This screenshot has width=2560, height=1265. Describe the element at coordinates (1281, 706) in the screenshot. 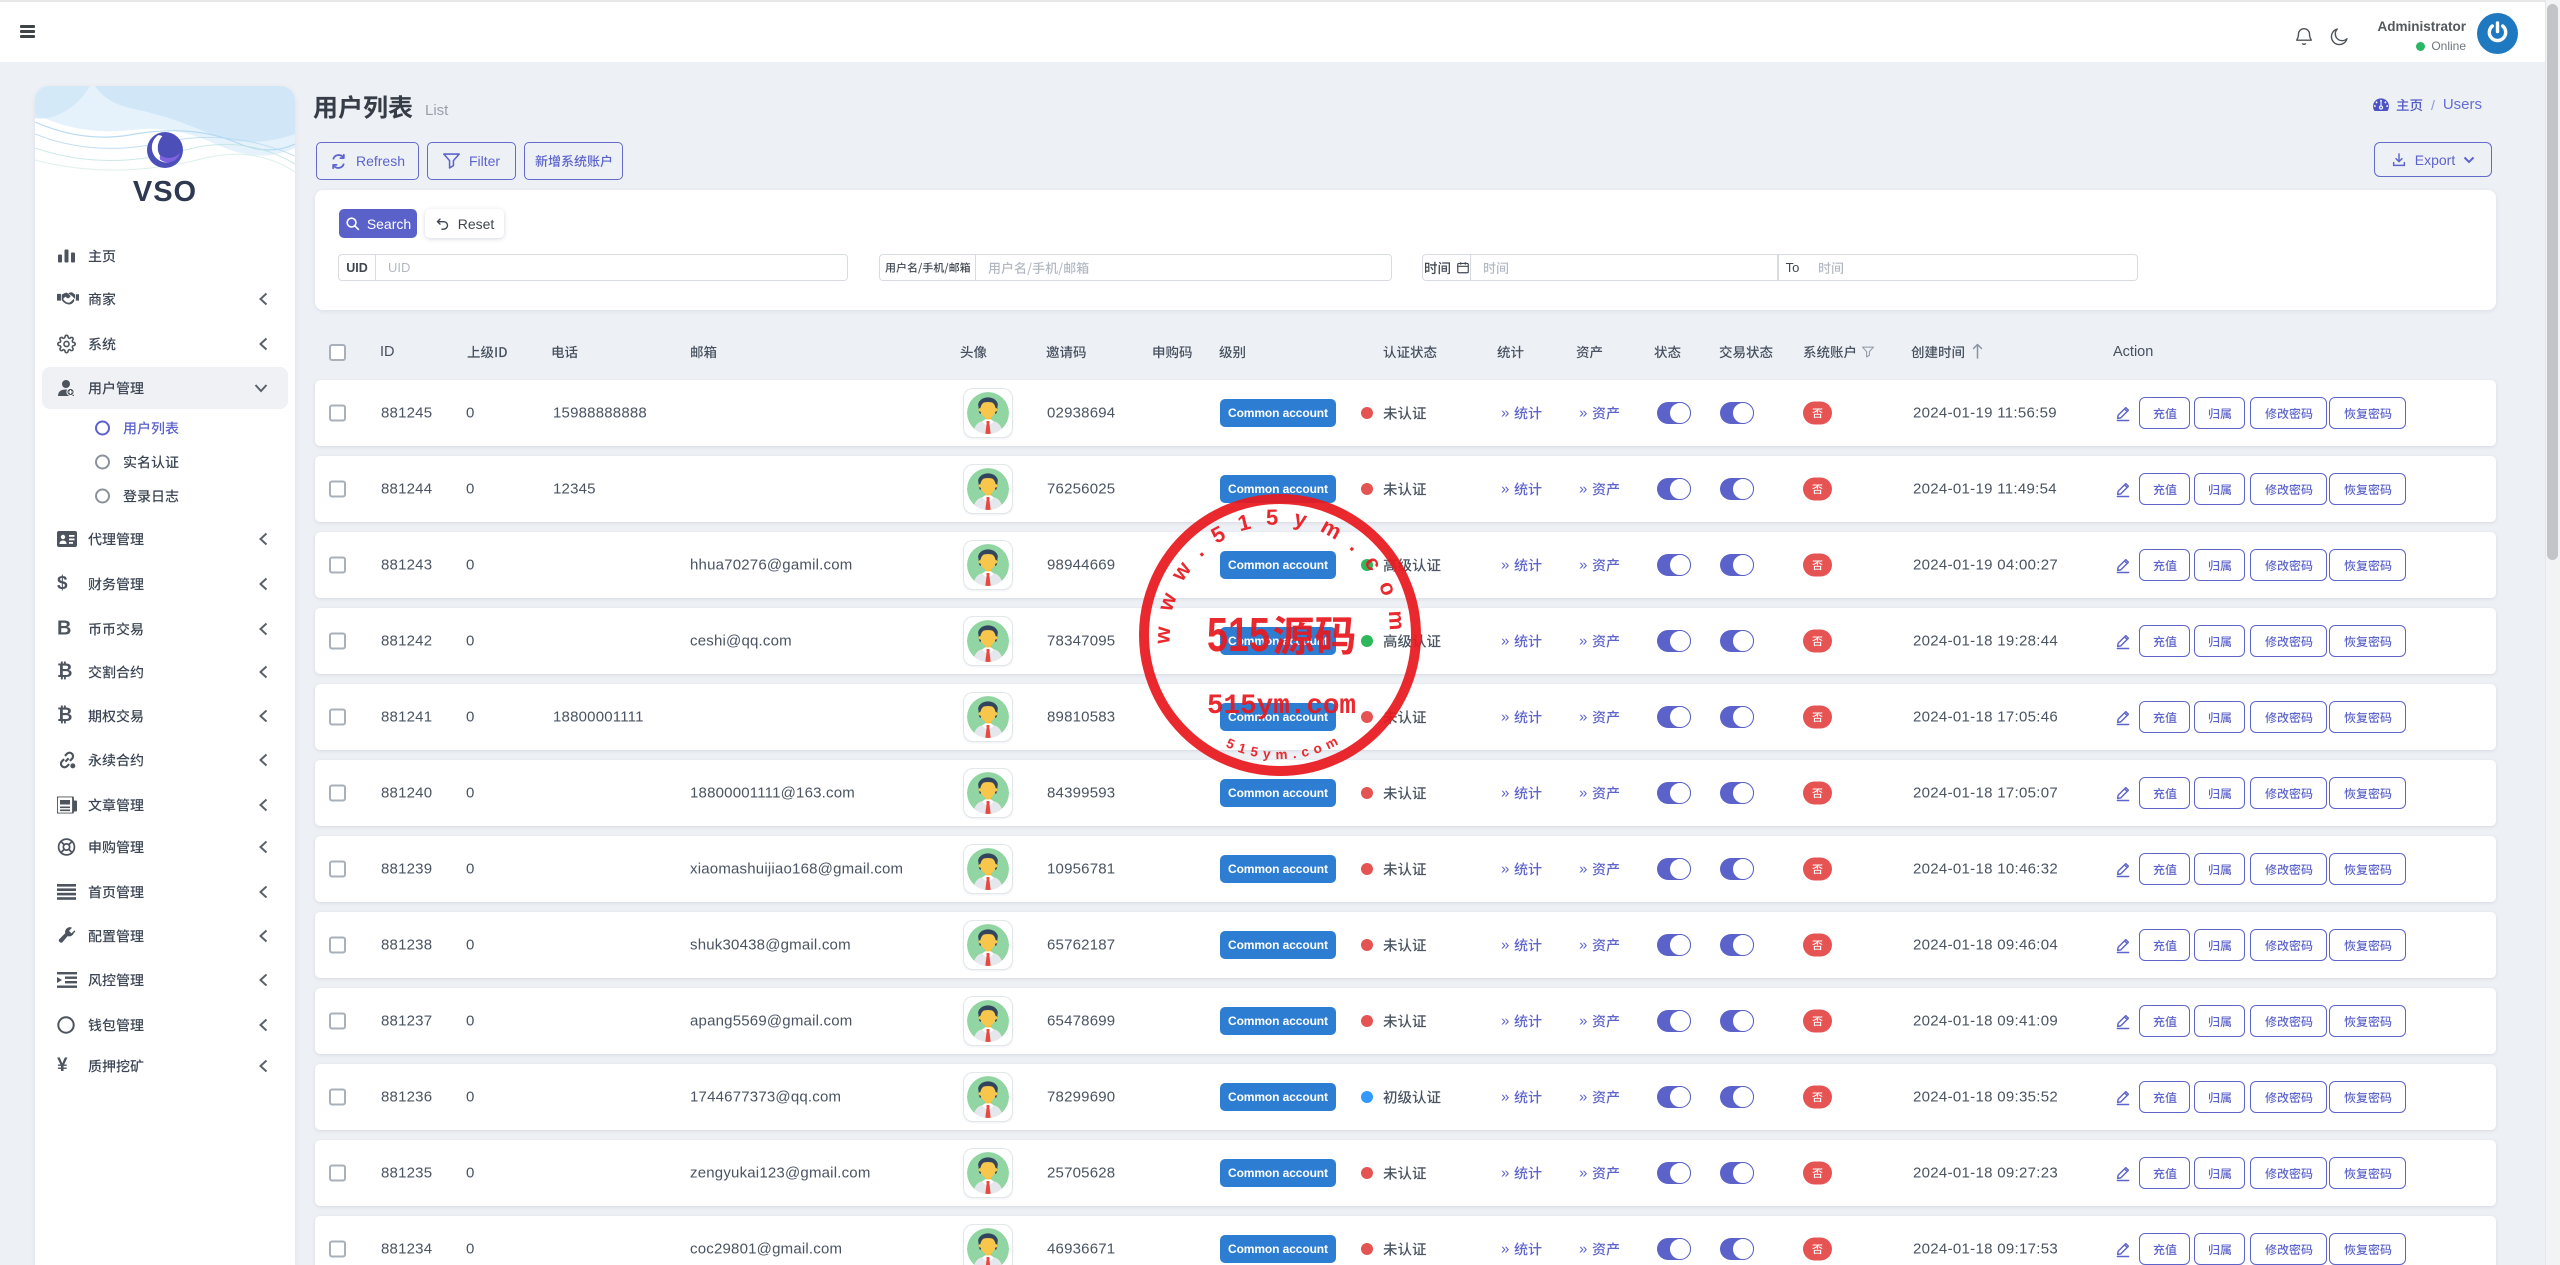

I see `svg-text: 515ym.com` at that location.